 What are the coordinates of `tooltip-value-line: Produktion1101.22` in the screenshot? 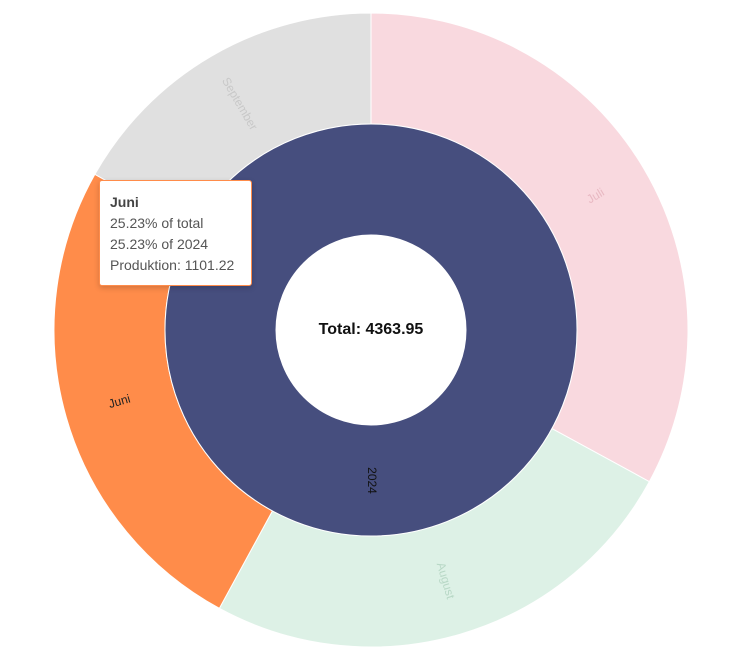 It's located at (175, 265).